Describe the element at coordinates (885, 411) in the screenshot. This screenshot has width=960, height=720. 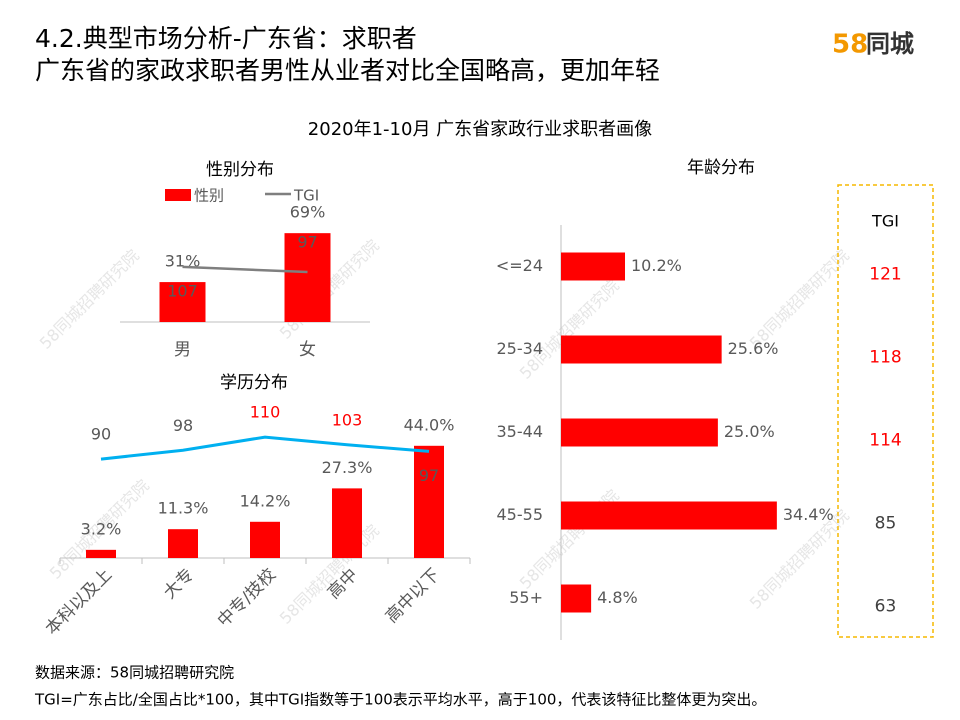
I see `tgi-box` at that location.